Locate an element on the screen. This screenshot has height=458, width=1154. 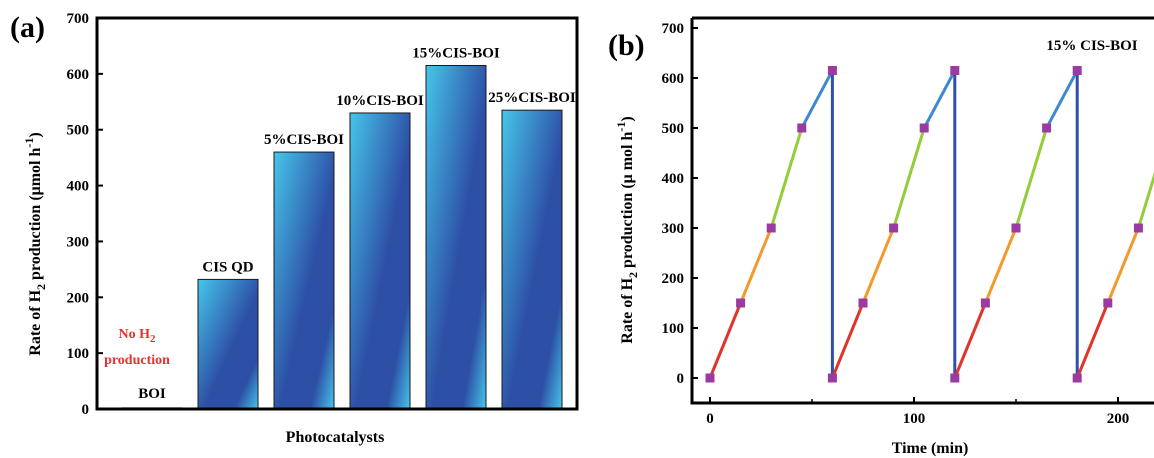
panel-b-ytick-label: 400 is located at coordinates (673, 179).